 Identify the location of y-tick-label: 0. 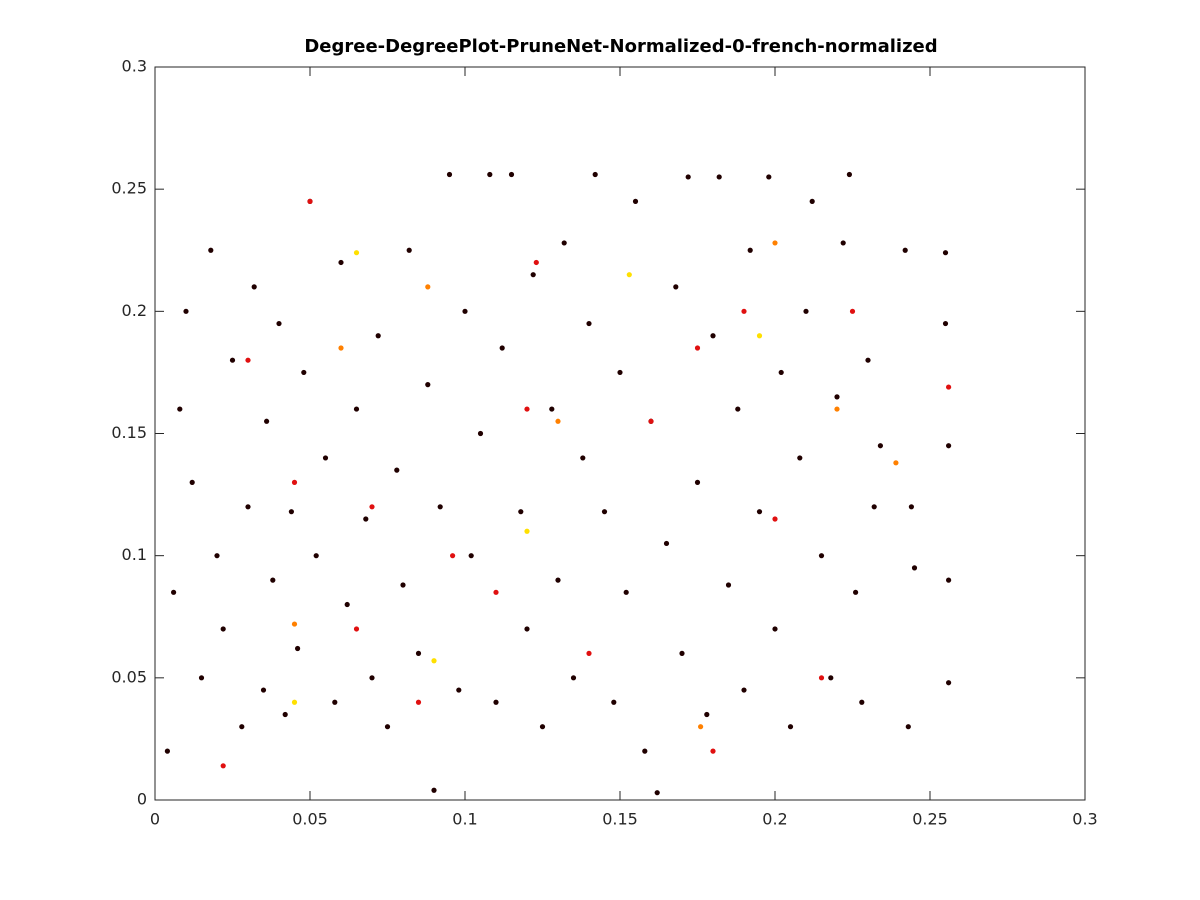
(142, 799).